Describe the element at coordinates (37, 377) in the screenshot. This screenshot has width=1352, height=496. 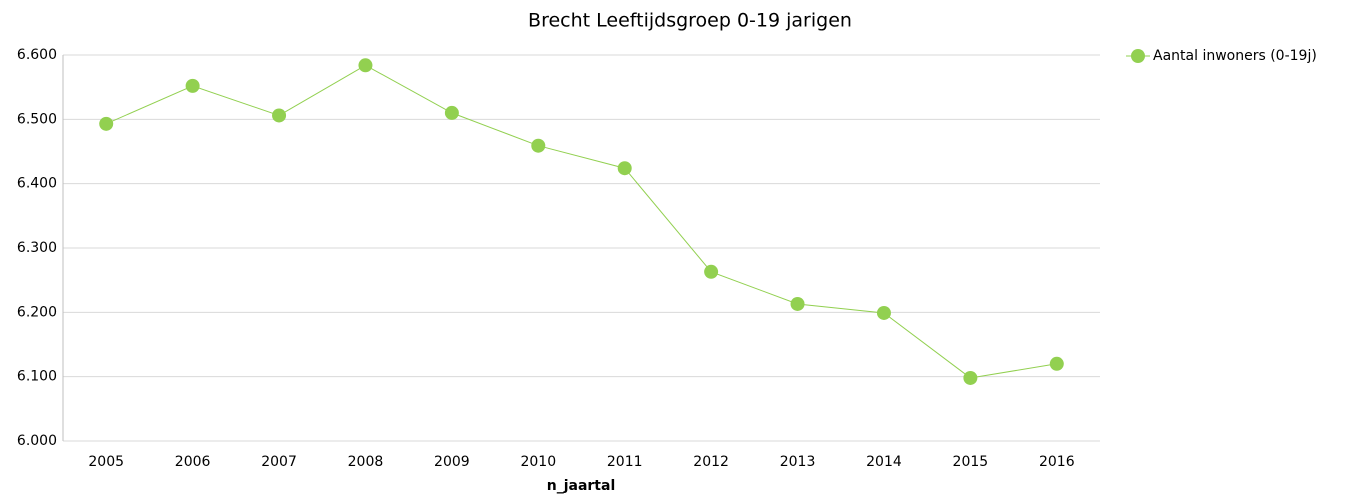
I see `y-tick-label: 6.100` at that location.